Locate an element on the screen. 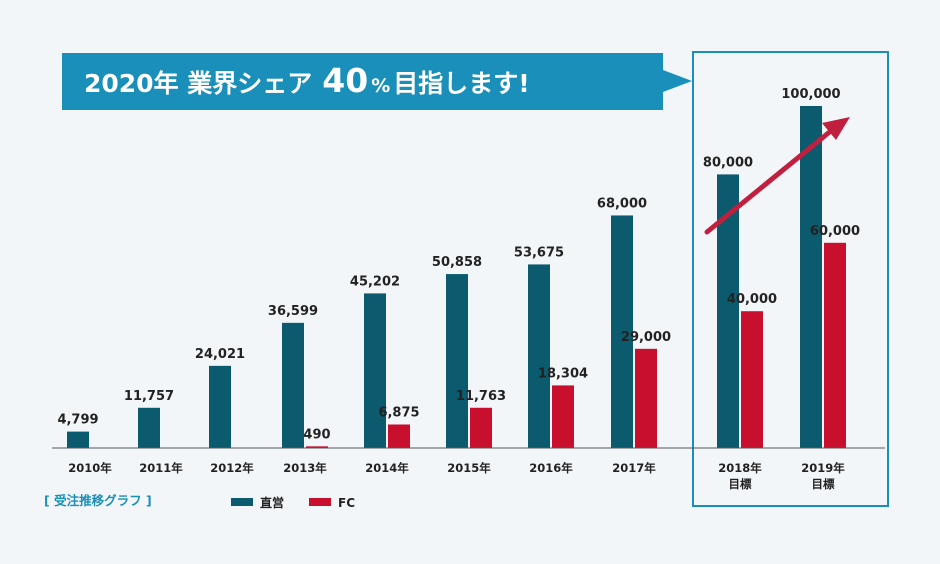  chart-title: [ 受注推移グラフ ] is located at coordinates (98, 500).